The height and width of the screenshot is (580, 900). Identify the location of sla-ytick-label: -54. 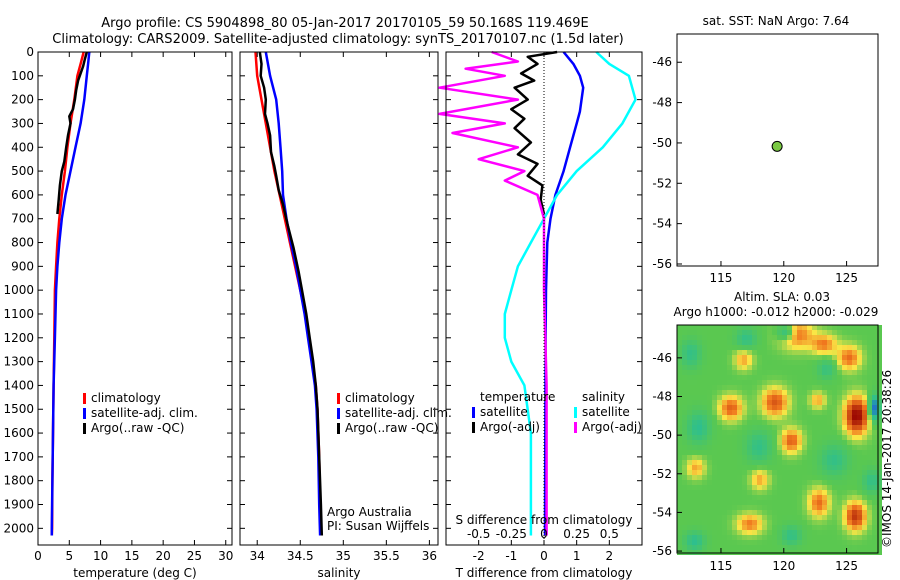
(662, 512).